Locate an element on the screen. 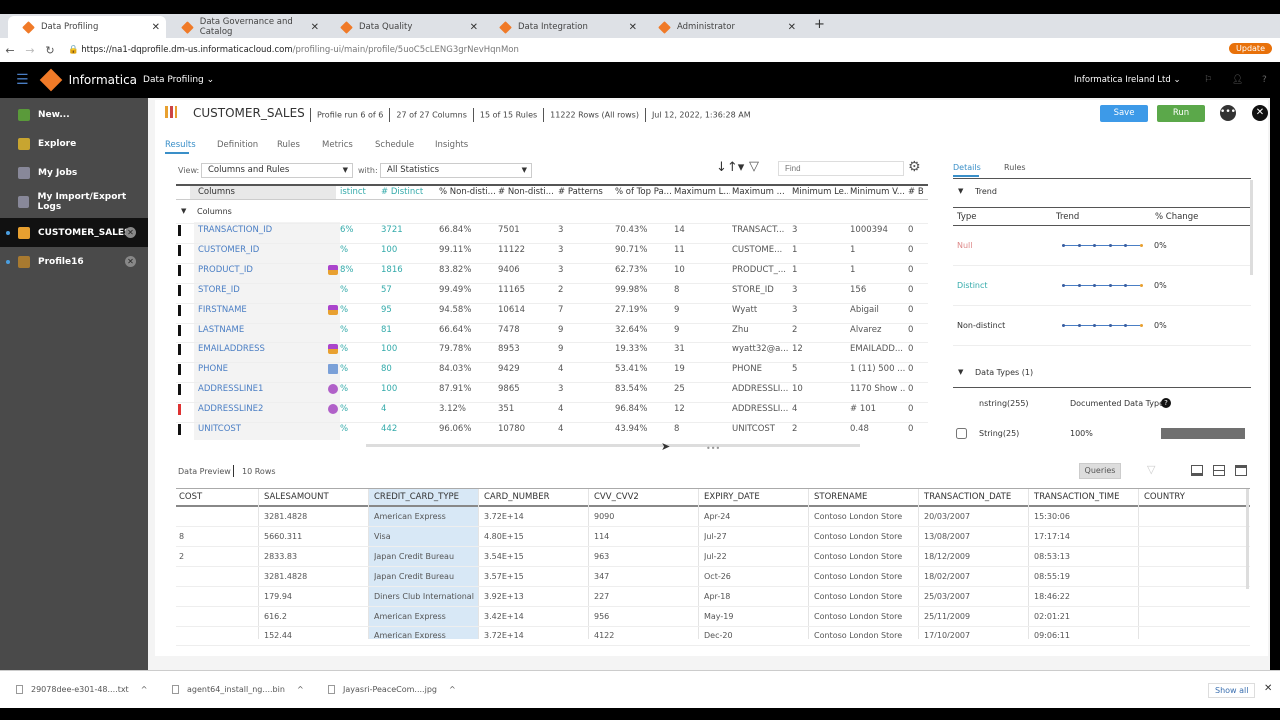  download-item: agent64_install_ng....bin ^ is located at coordinates (238, 689).